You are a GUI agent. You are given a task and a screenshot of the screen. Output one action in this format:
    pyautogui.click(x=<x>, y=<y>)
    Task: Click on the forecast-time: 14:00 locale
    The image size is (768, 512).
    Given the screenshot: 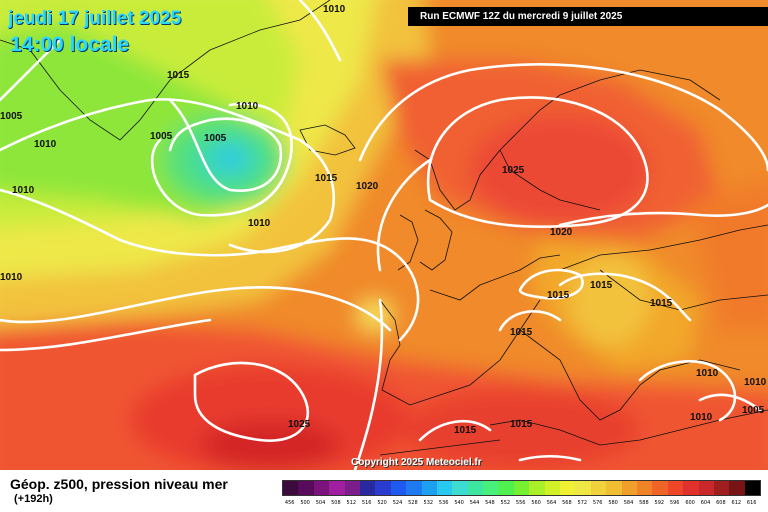 What is the action you would take?
    pyautogui.click(x=70, y=44)
    